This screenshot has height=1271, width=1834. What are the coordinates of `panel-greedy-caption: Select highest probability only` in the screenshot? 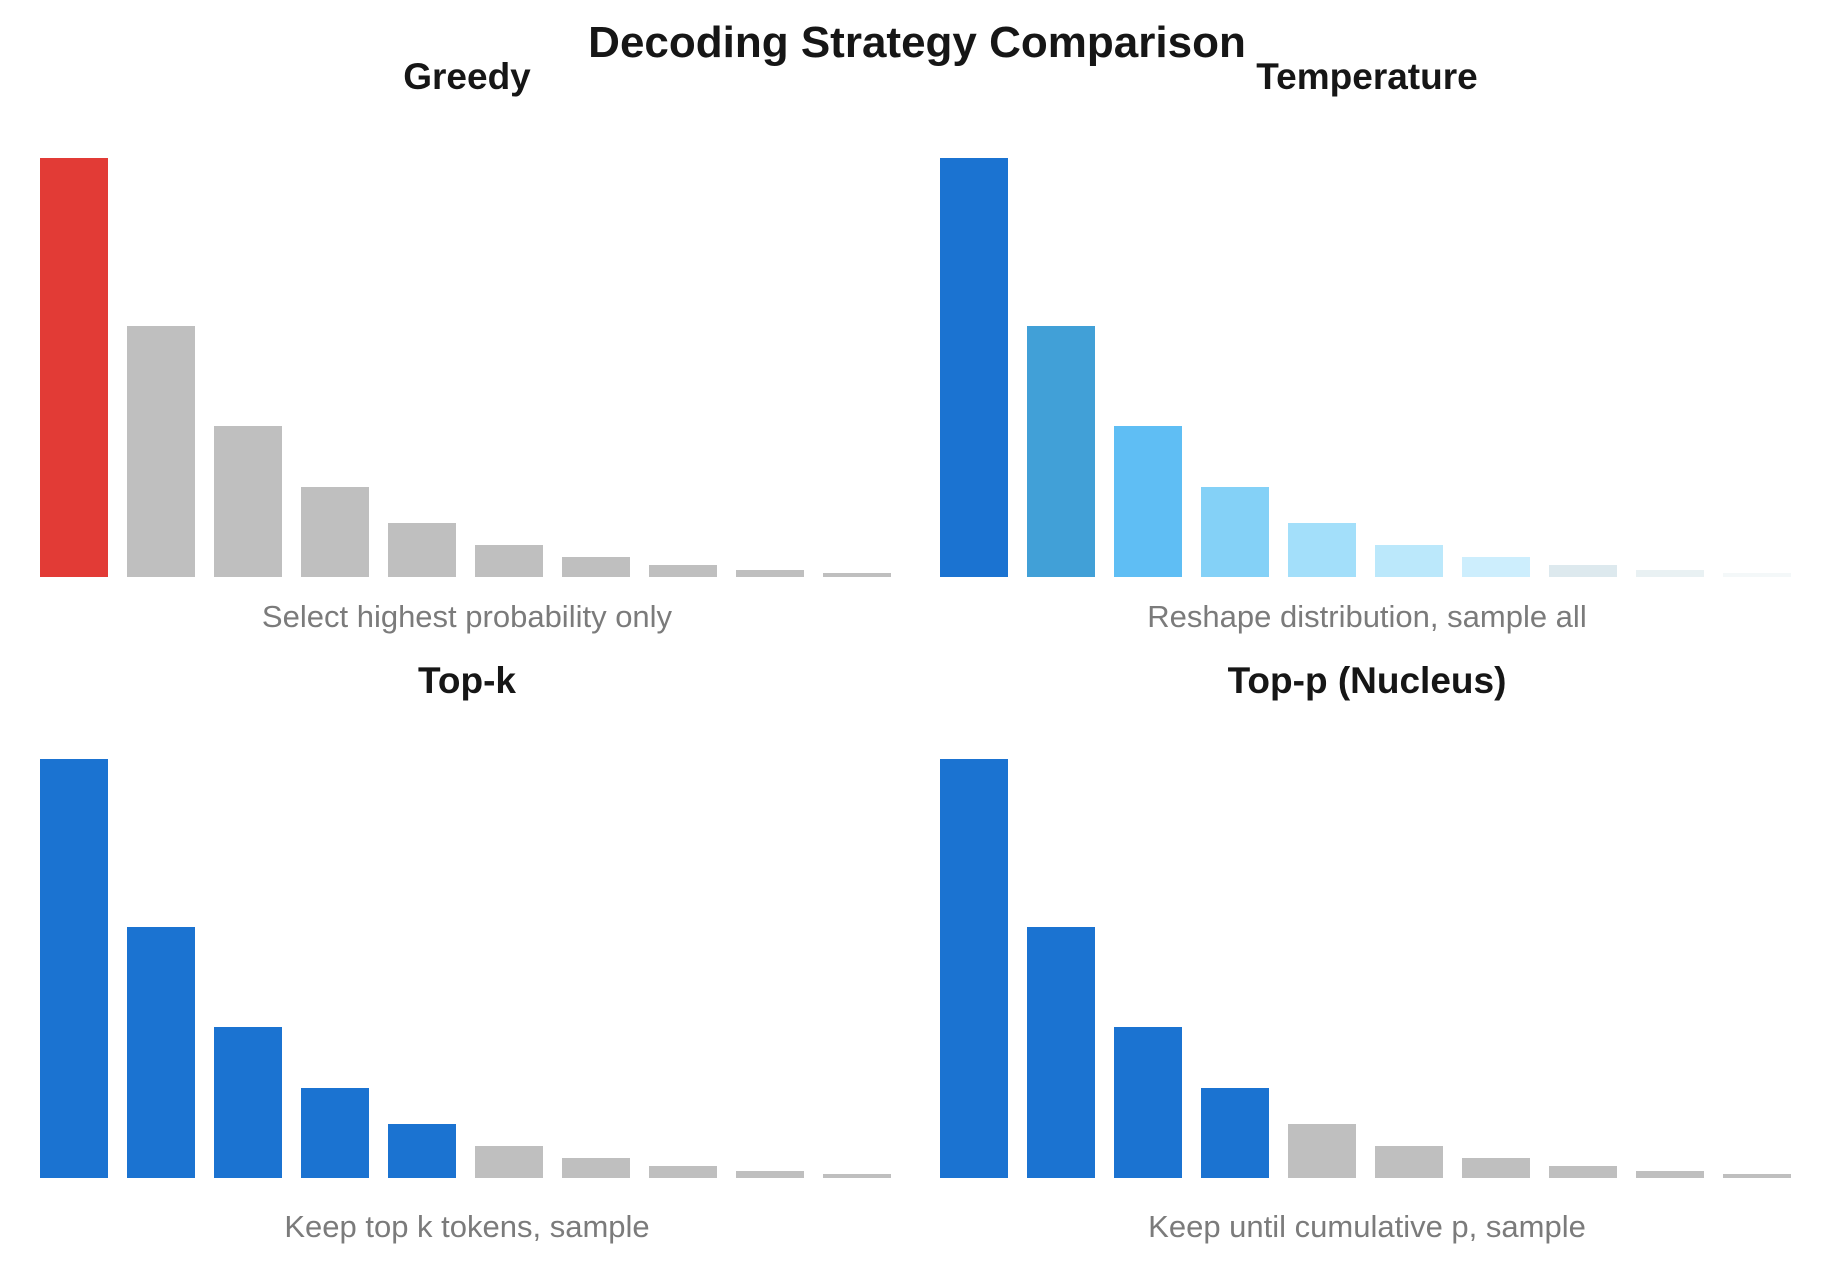 It's located at (467, 616).